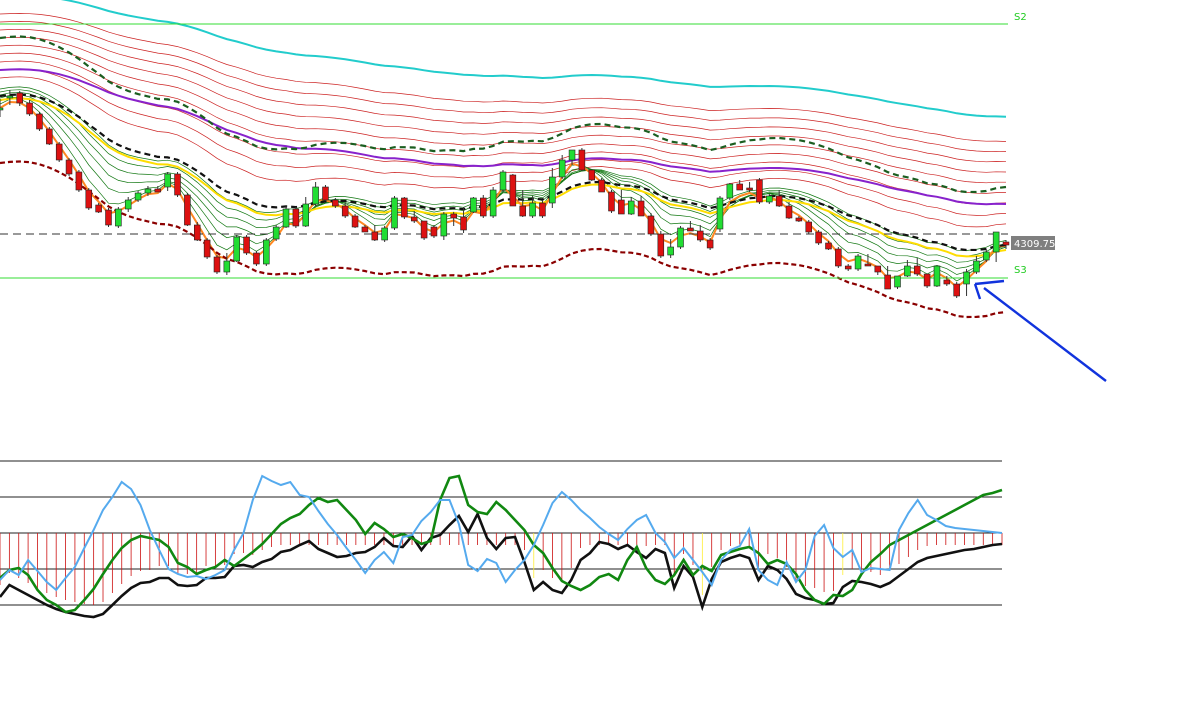 The width and height of the screenshot is (1190, 704). I want to click on support-level-s2-label: S2, so click(1020, 17).